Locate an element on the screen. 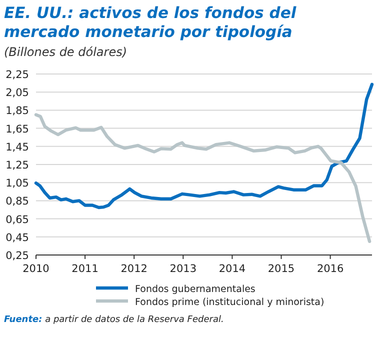 The image size is (378, 338). x-tick-label: 2016 is located at coordinates (330, 269).